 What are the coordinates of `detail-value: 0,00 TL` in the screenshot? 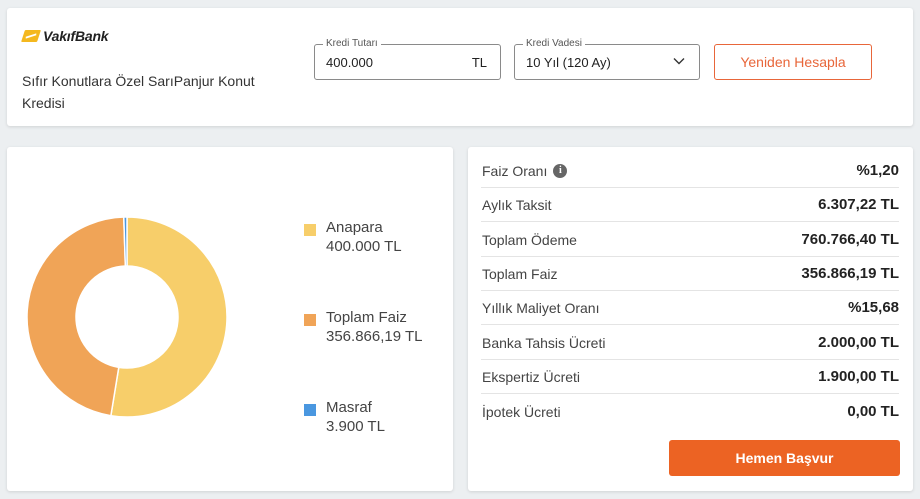 It's located at (873, 411).